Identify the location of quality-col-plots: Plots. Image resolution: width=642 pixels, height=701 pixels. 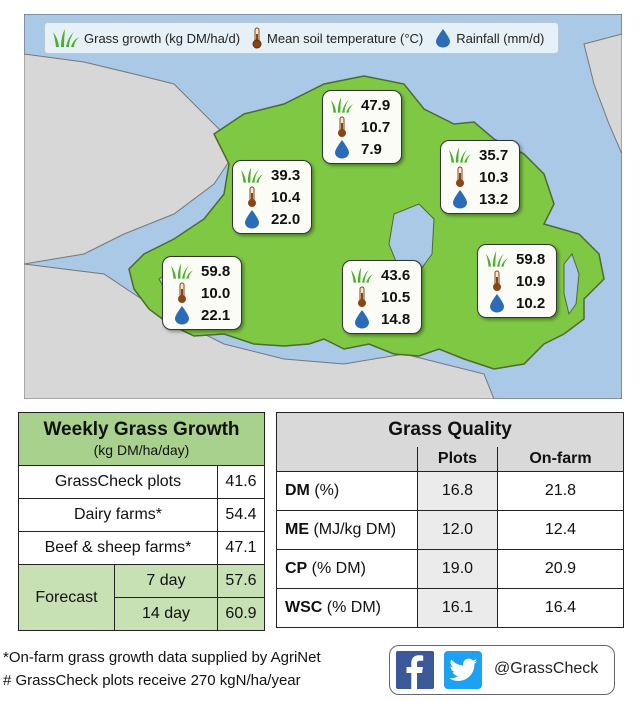
(458, 459).